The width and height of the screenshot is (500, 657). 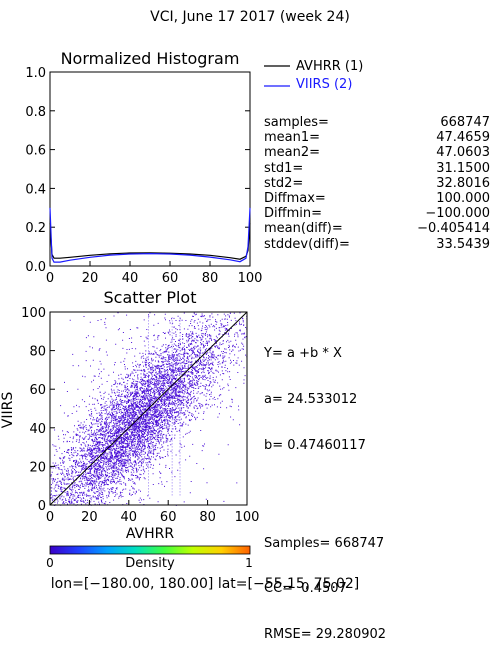 I want to click on stat-value: 47.0603, so click(x=463, y=153).